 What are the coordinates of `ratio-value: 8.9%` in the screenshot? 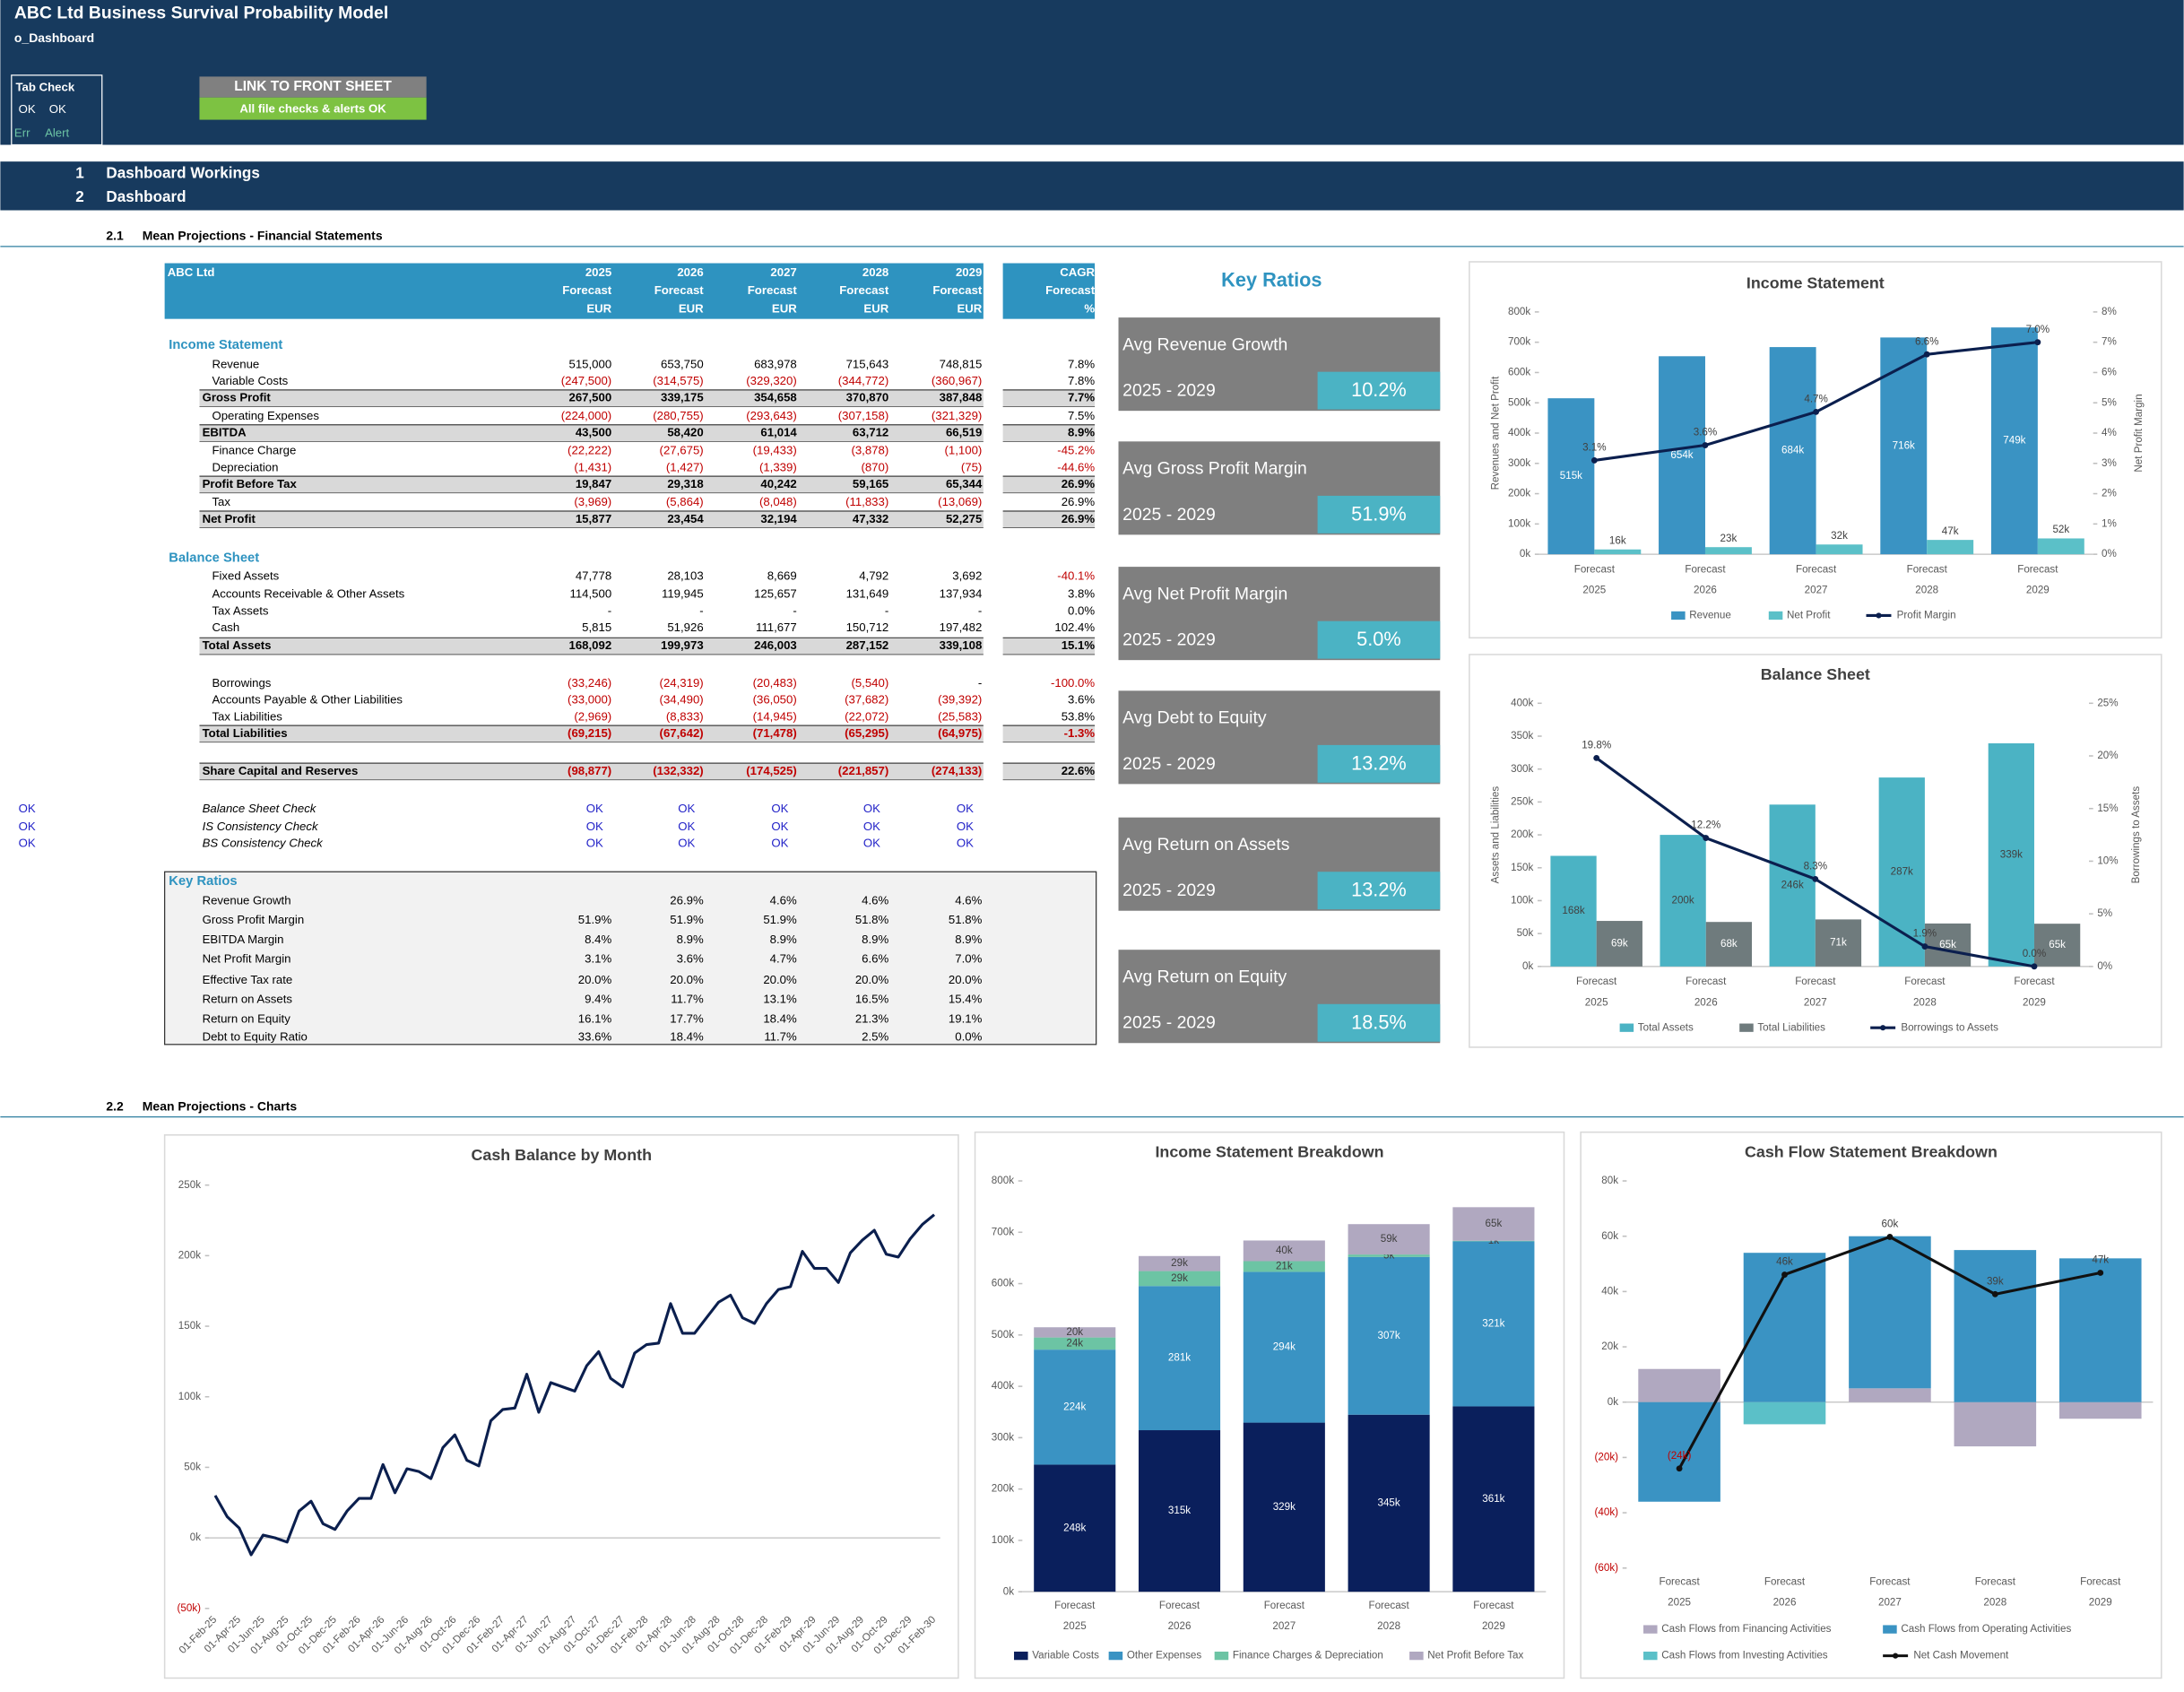 It's located at (783, 939).